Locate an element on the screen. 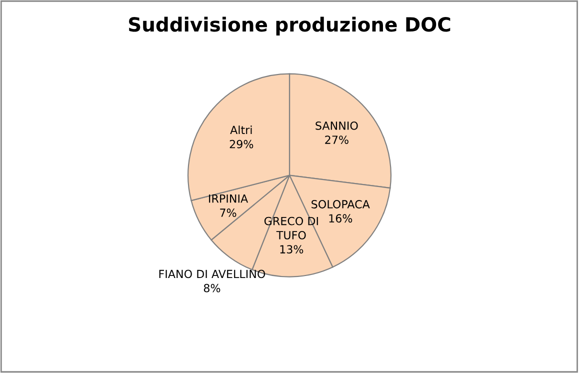 This screenshot has height=373, width=579. slice-label: FIANO DI AVELLINO is located at coordinates (212, 274).